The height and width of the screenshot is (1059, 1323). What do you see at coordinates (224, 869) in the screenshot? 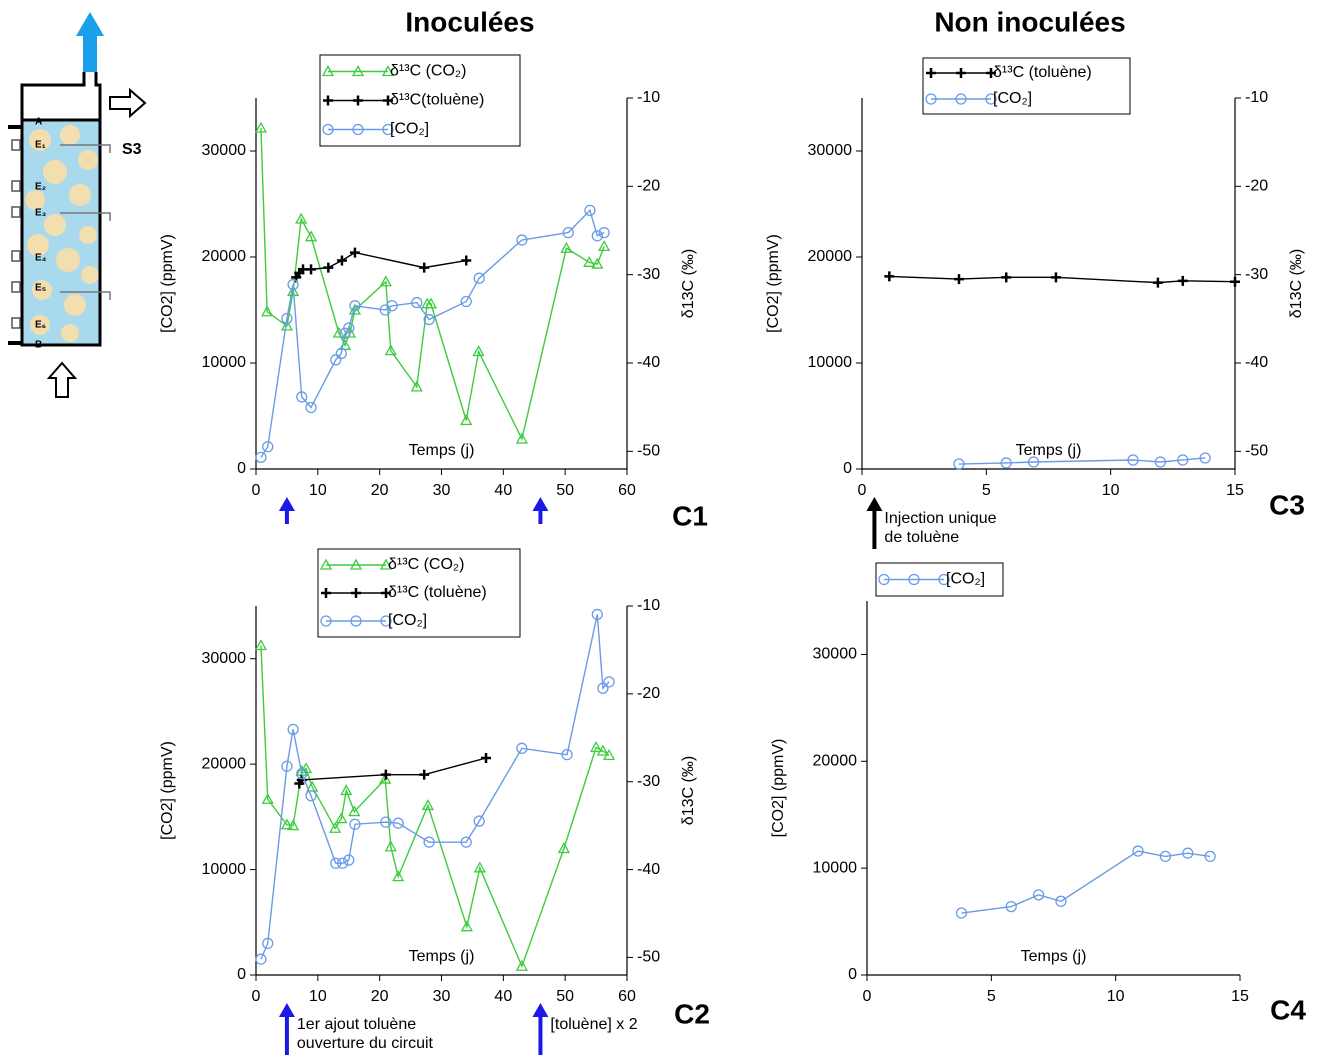
I see `y-tick-label: 10000` at bounding box center [224, 869].